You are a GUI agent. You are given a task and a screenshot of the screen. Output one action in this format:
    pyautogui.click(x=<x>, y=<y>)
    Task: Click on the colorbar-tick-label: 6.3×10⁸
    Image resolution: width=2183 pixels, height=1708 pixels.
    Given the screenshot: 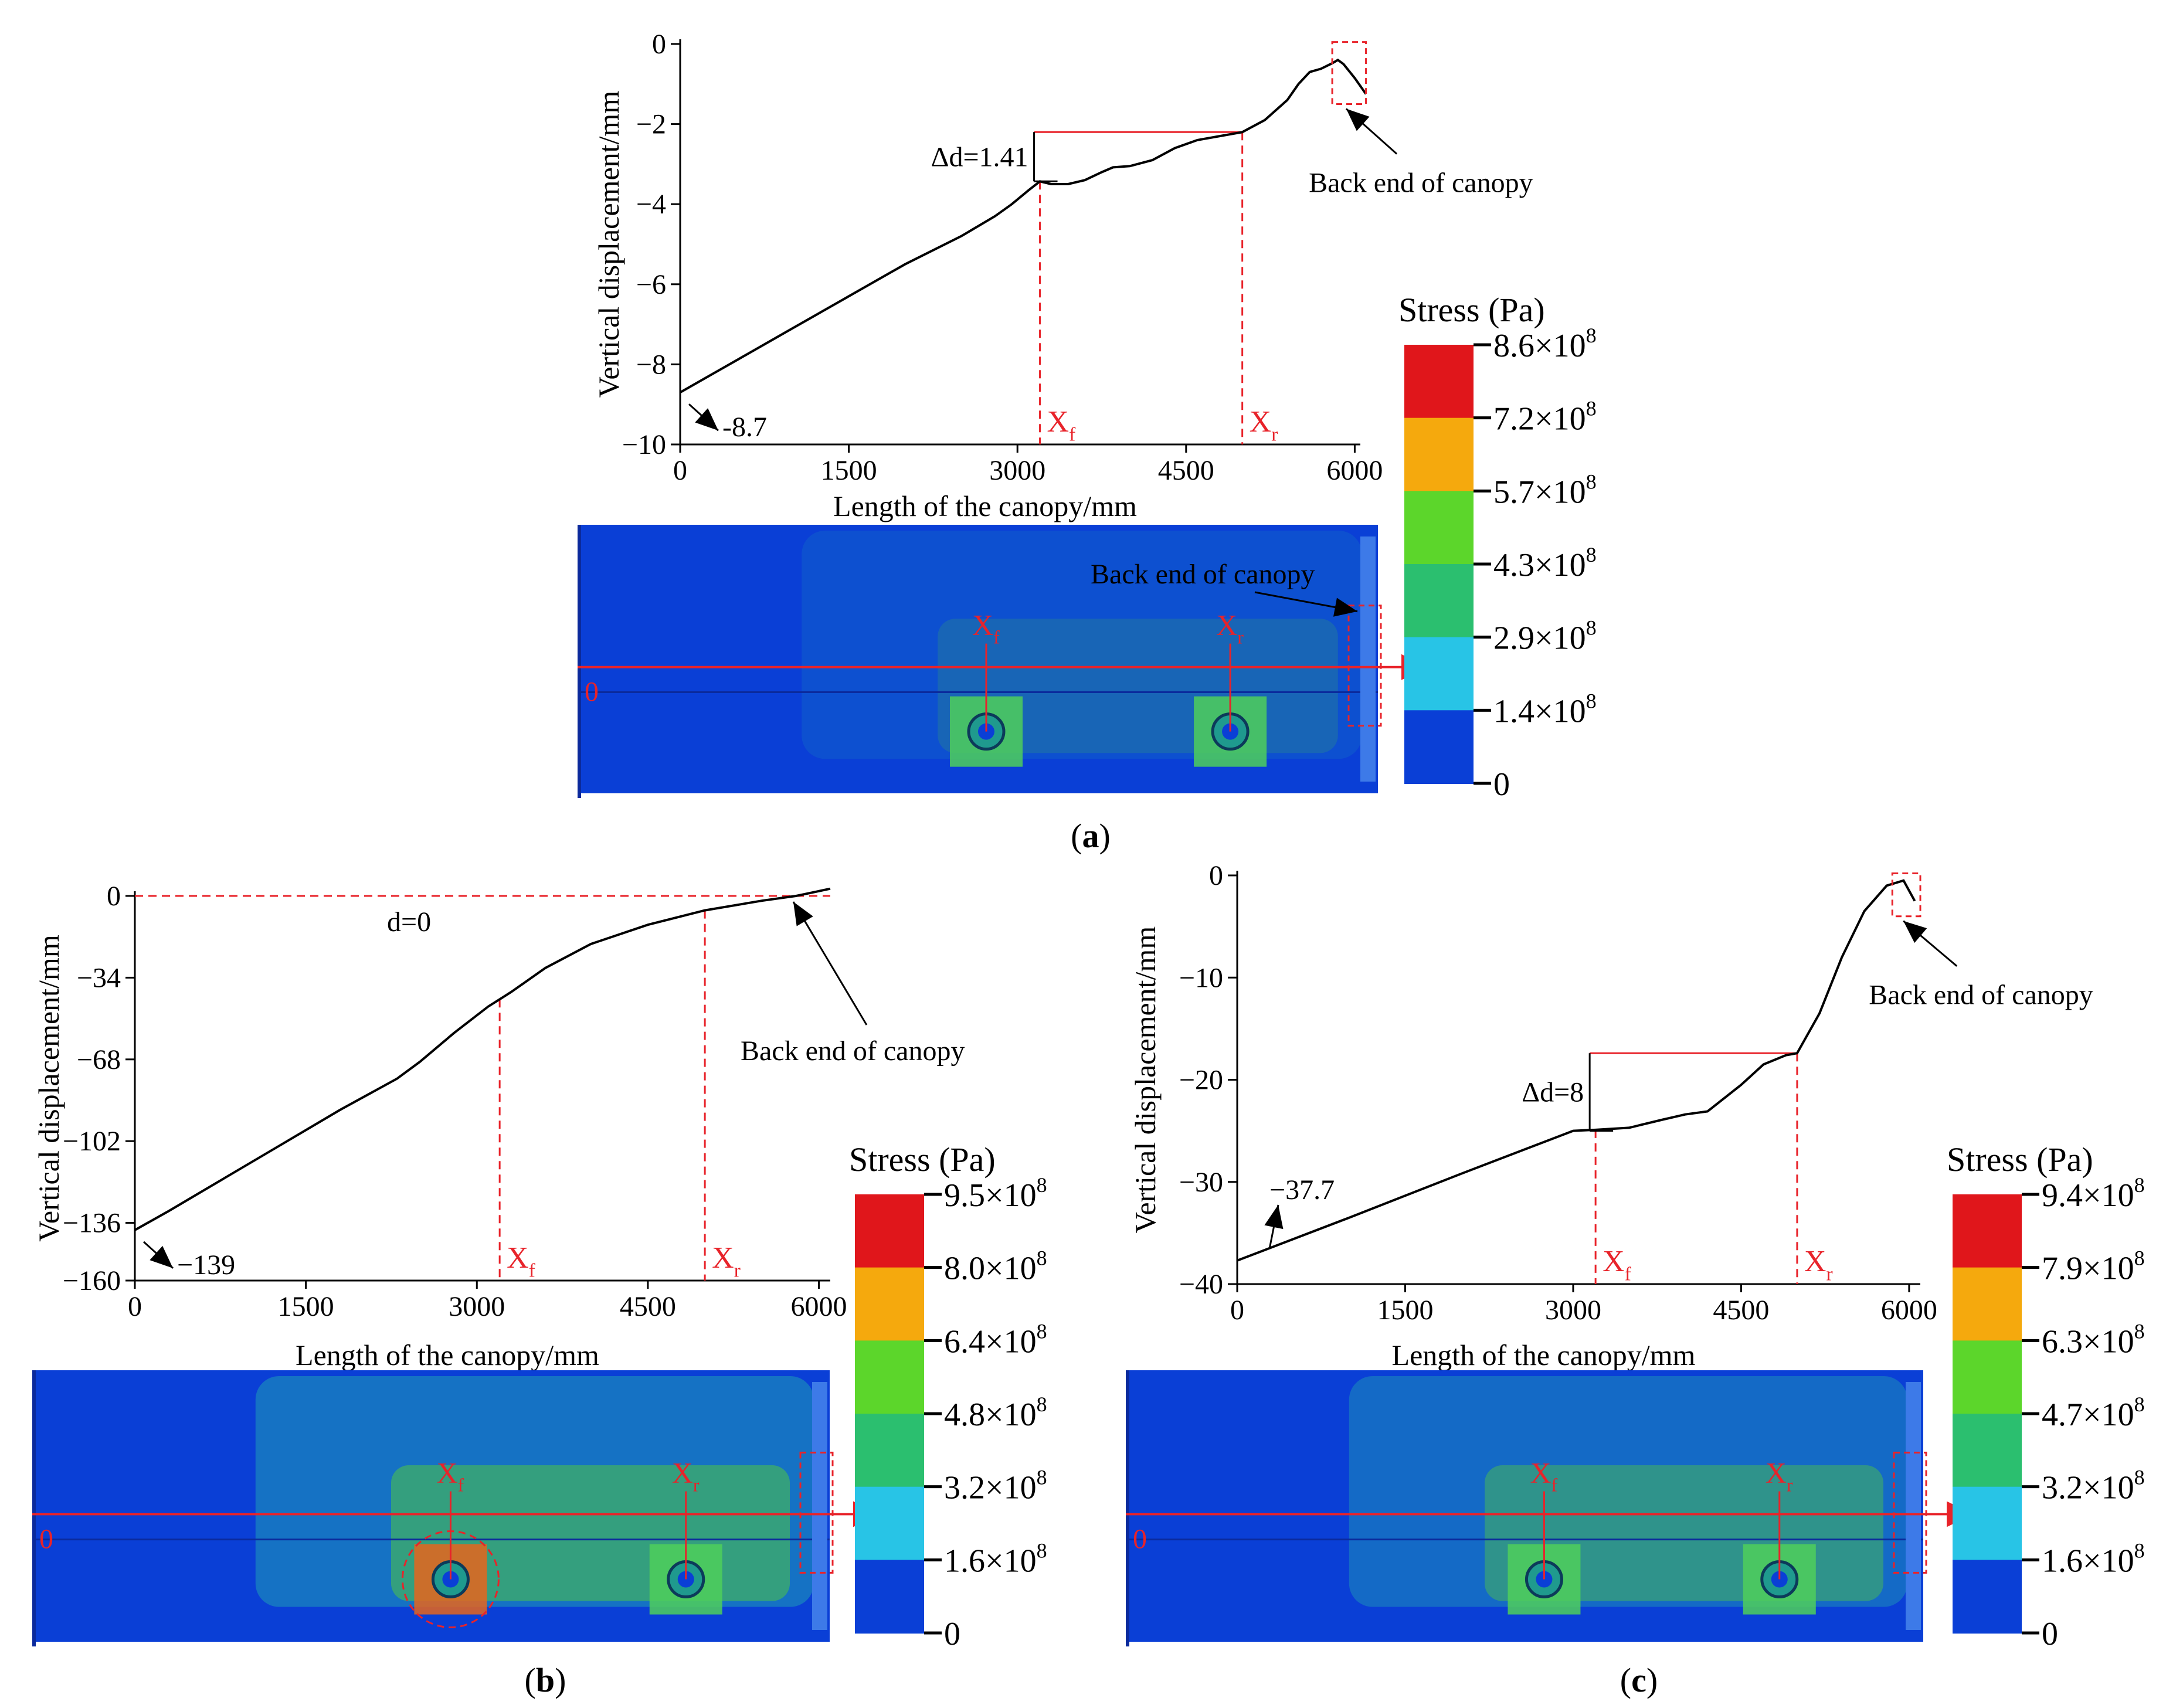 What is the action you would take?
    pyautogui.click(x=2093, y=1339)
    